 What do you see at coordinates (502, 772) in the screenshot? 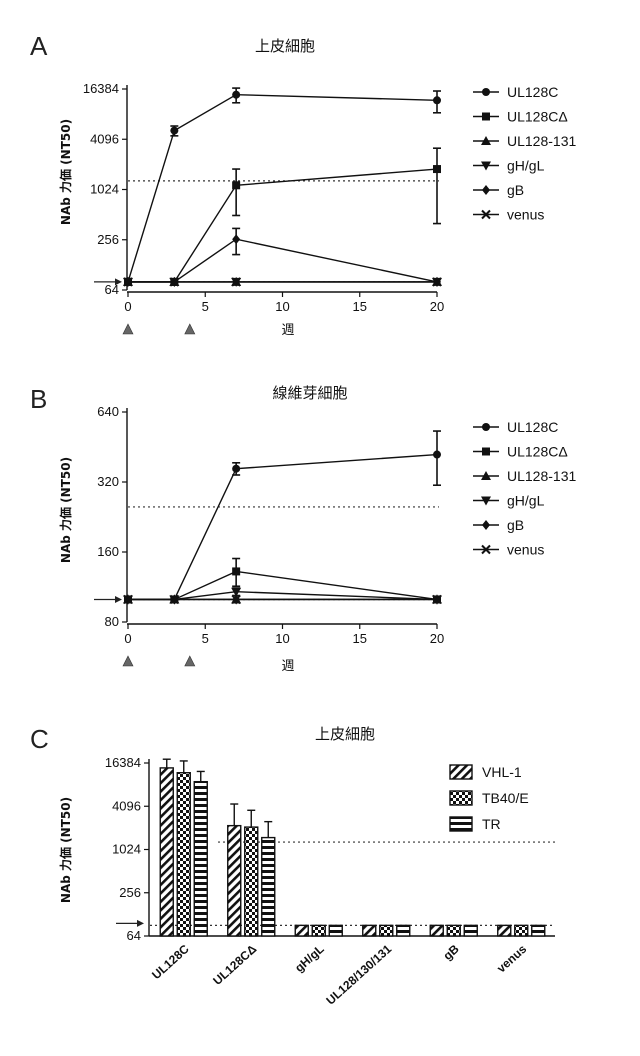
I see `legend-label: VHL-1` at bounding box center [502, 772].